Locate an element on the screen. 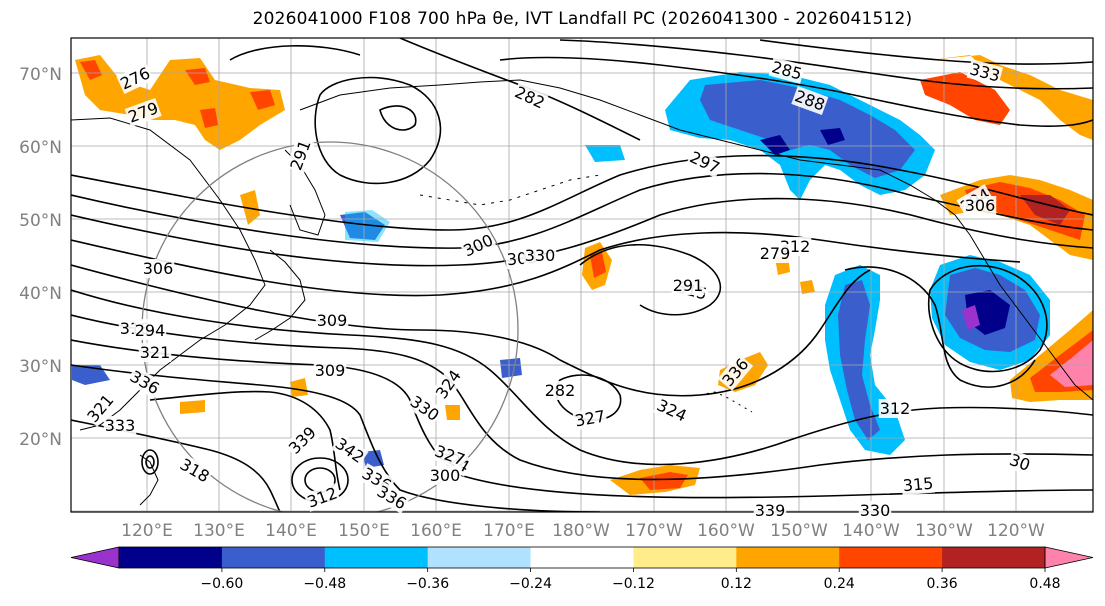 The height and width of the screenshot is (606, 1105). contour-label-text: 312 is located at coordinates (895, 408).